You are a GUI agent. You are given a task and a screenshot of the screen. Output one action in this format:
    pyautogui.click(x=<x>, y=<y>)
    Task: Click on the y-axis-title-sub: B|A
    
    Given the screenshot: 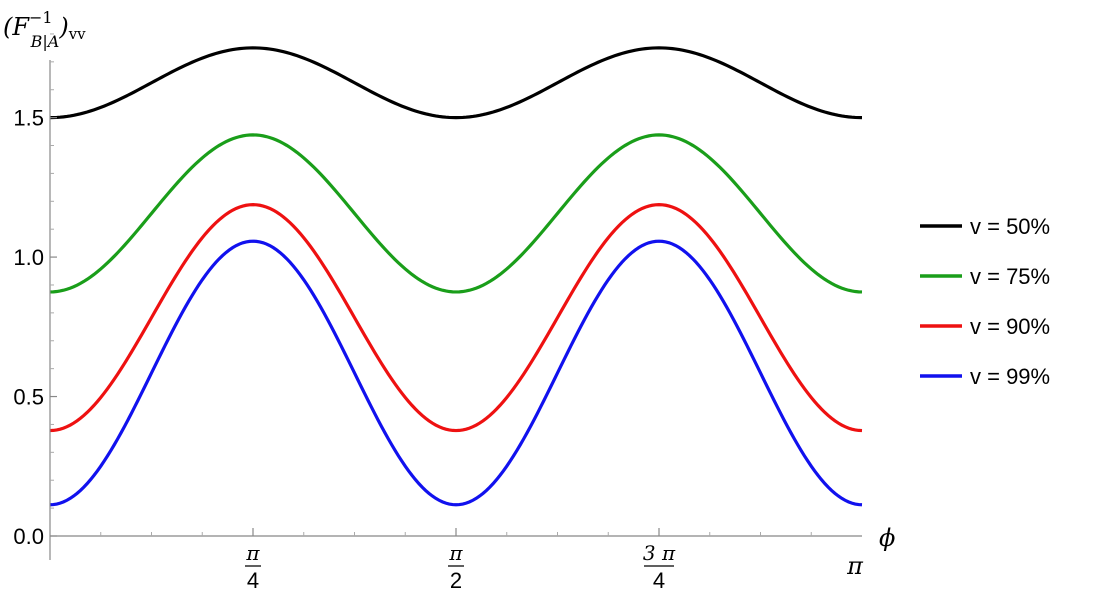 What is the action you would take?
    pyautogui.click(x=45, y=41)
    